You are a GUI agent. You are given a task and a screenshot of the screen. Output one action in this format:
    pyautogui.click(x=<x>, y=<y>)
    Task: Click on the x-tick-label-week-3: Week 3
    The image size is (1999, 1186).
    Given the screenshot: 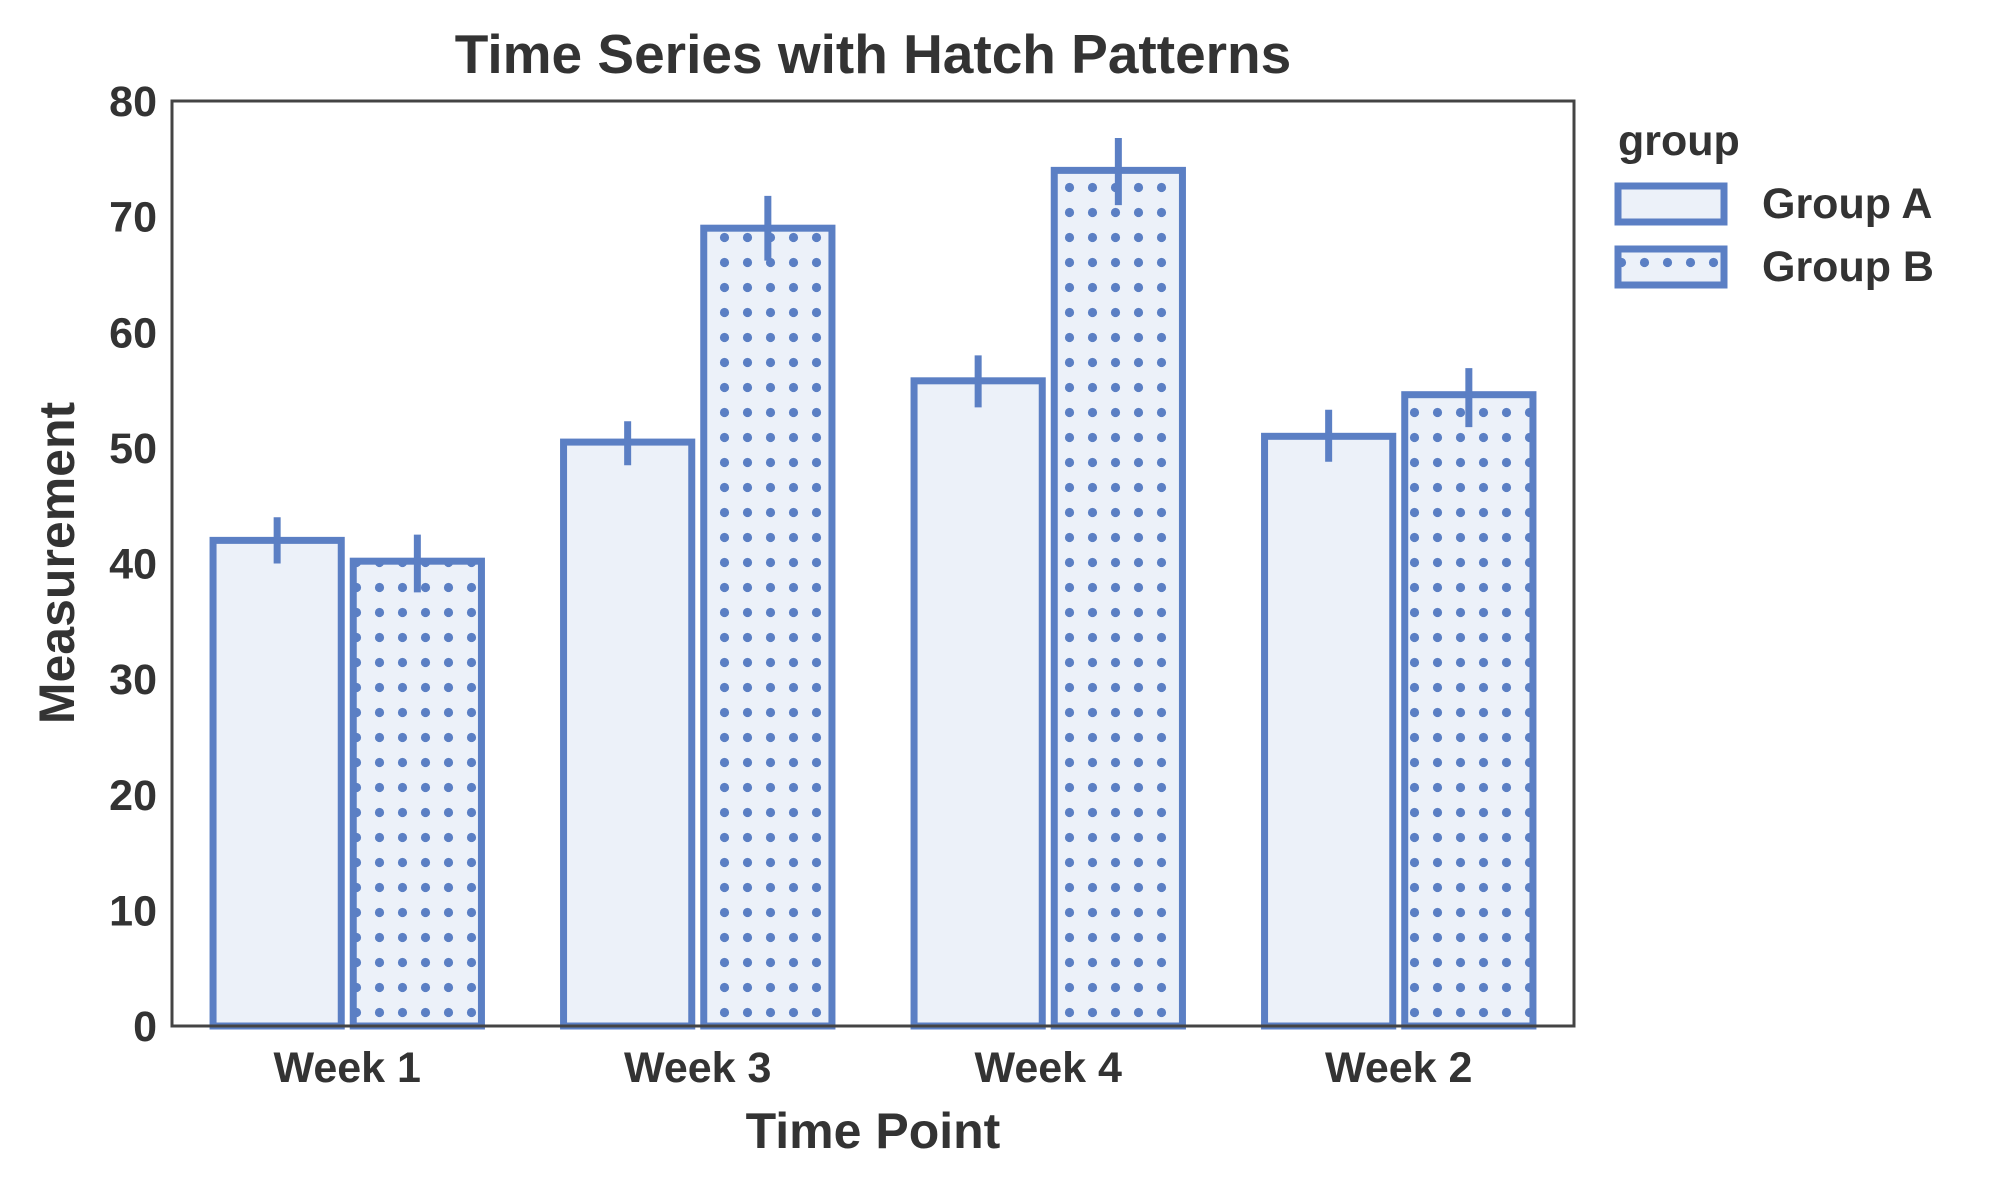 What is the action you would take?
    pyautogui.click(x=697, y=1068)
    